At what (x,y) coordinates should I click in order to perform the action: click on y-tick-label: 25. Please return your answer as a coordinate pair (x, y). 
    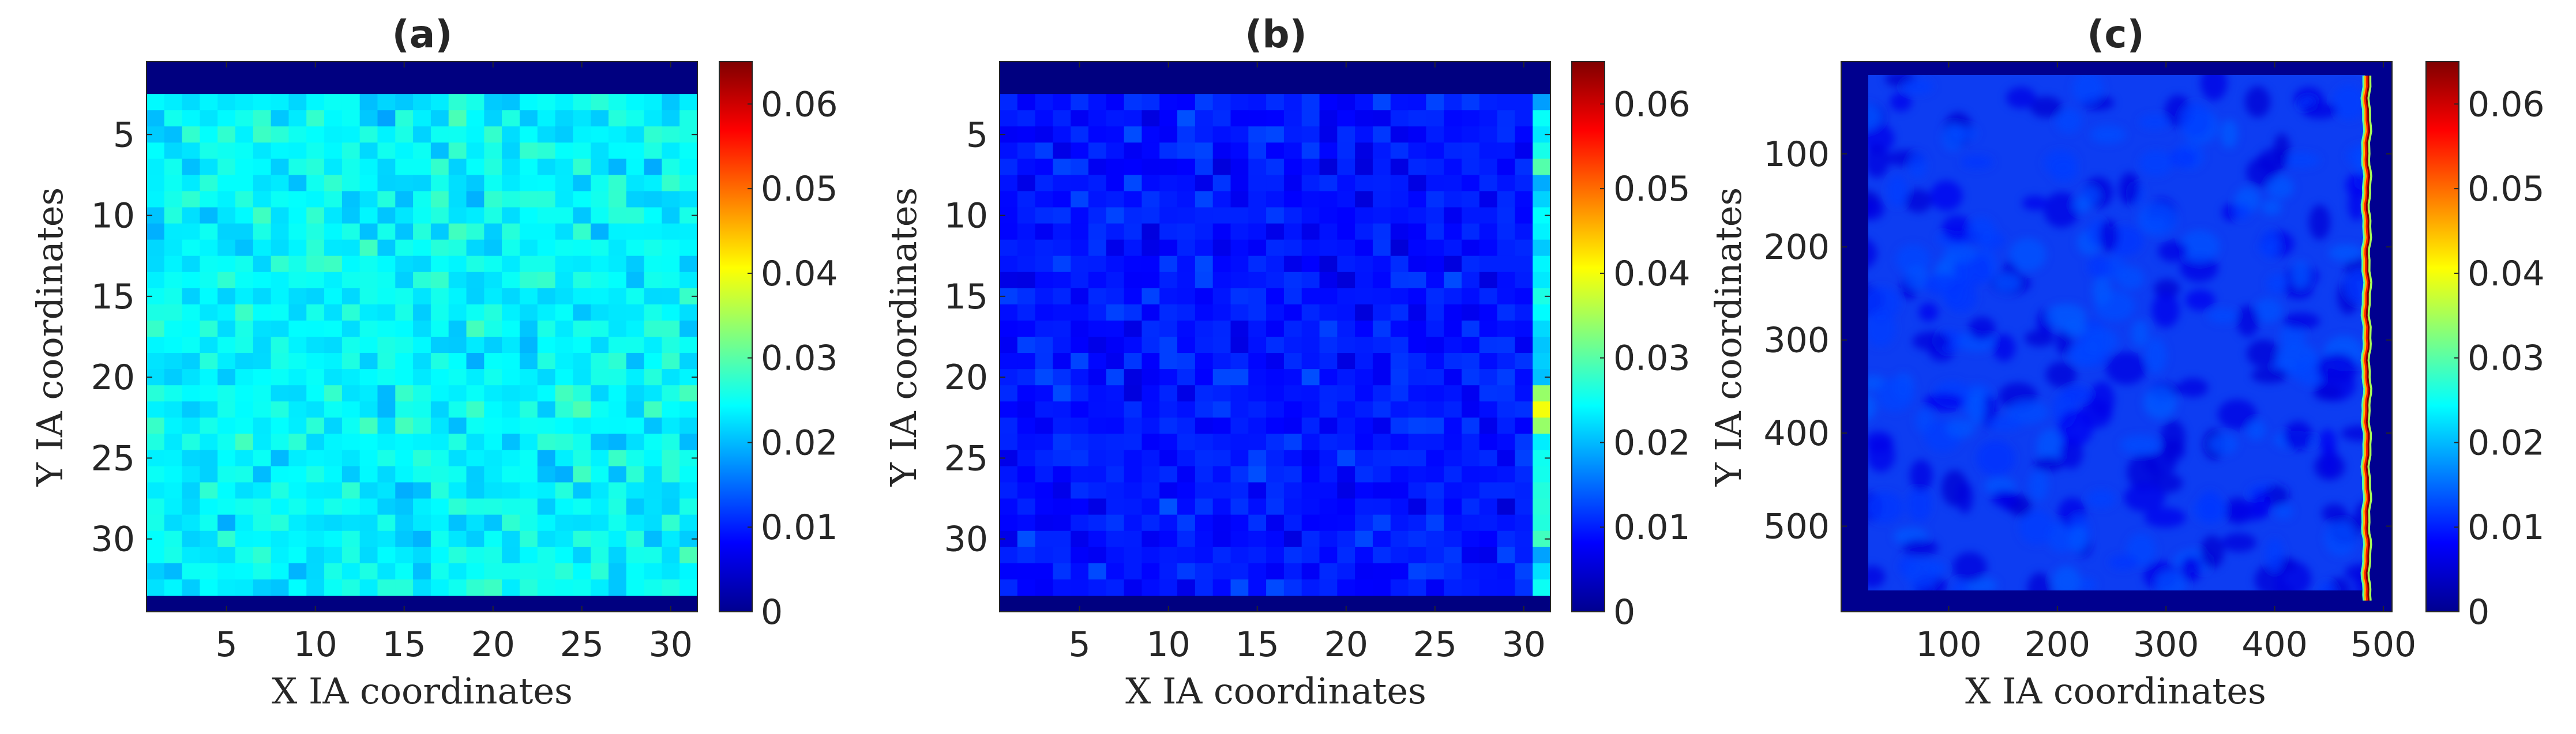
    Looking at the image, I should click on (966, 458).